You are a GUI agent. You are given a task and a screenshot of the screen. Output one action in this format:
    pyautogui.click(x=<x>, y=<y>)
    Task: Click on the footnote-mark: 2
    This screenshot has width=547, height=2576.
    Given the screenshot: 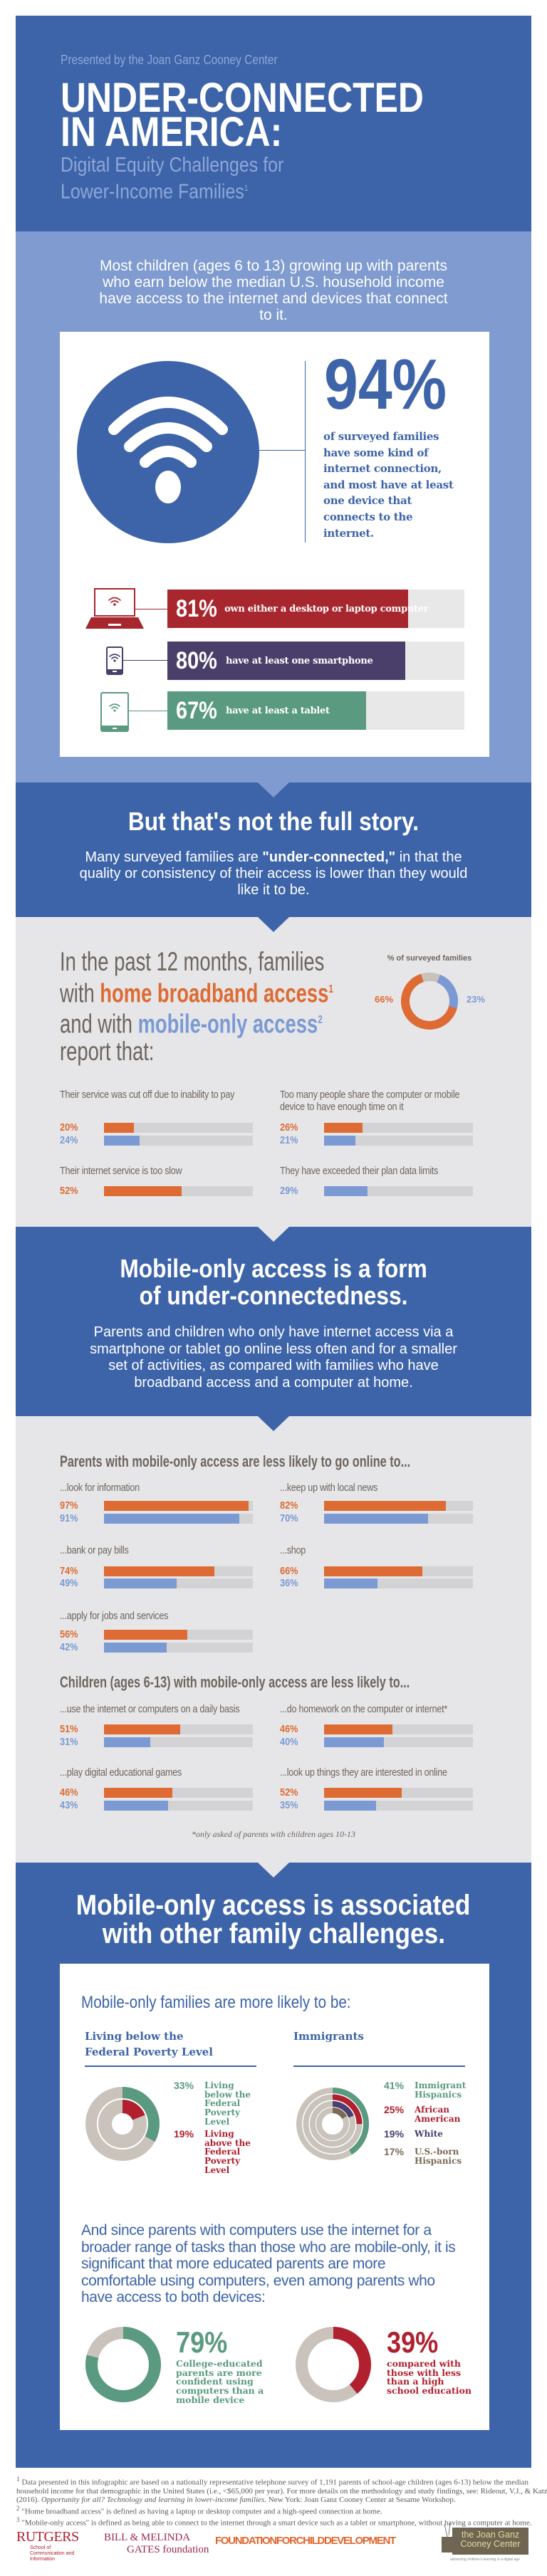 What is the action you would take?
    pyautogui.click(x=18, y=2508)
    